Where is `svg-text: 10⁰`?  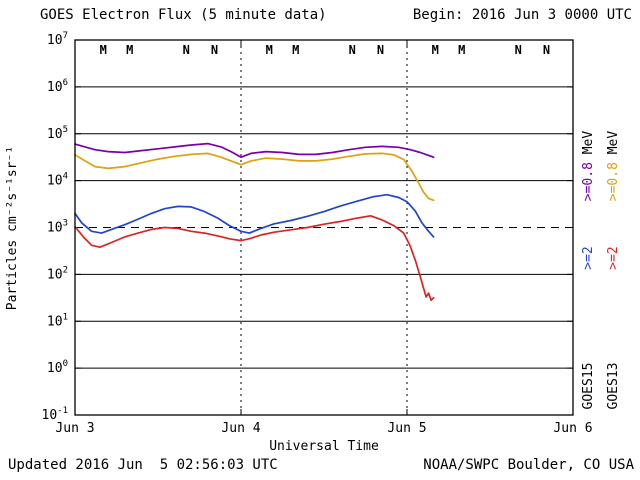
svg-text: 10⁰ is located at coordinates (57, 367).